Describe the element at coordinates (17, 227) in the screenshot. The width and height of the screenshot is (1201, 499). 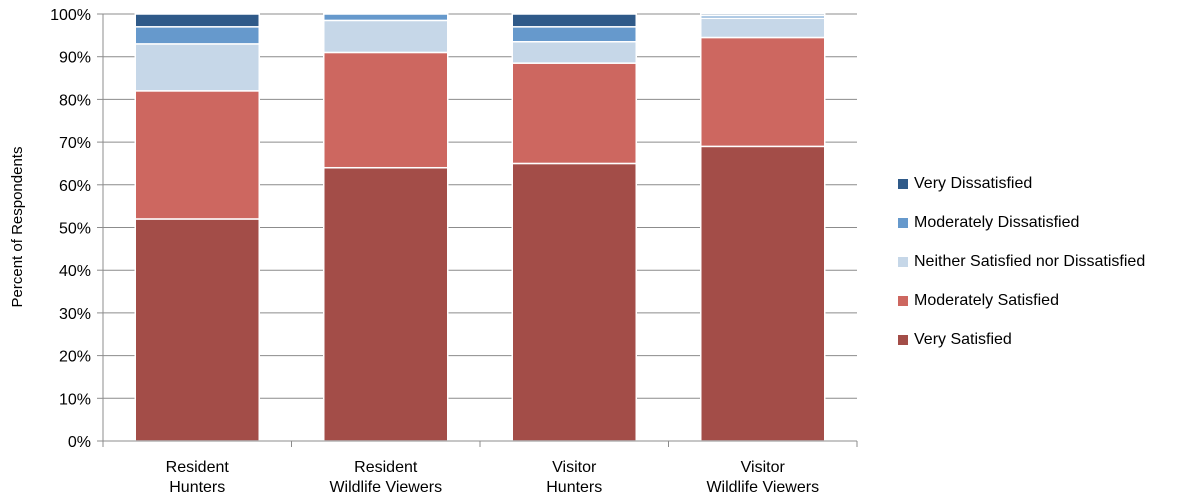
I see `y-axis-title: Percent of Respondents` at that location.